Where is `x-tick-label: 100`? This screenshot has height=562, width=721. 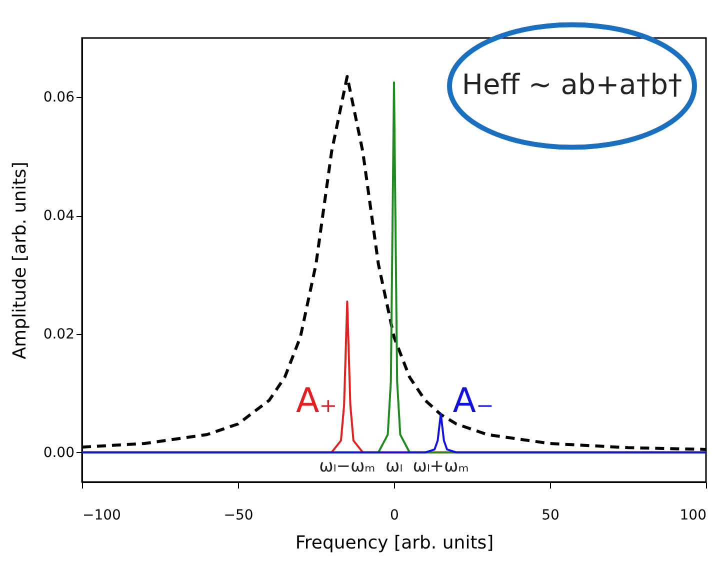 x-tick-label: 100 is located at coordinates (693, 516).